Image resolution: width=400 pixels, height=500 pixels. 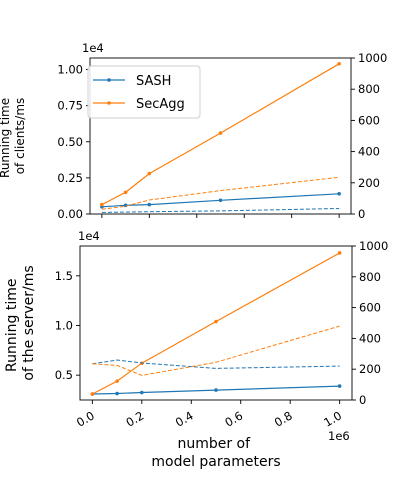 I want to click on server-left-y-tick-label: 0.5, so click(x=64, y=375).